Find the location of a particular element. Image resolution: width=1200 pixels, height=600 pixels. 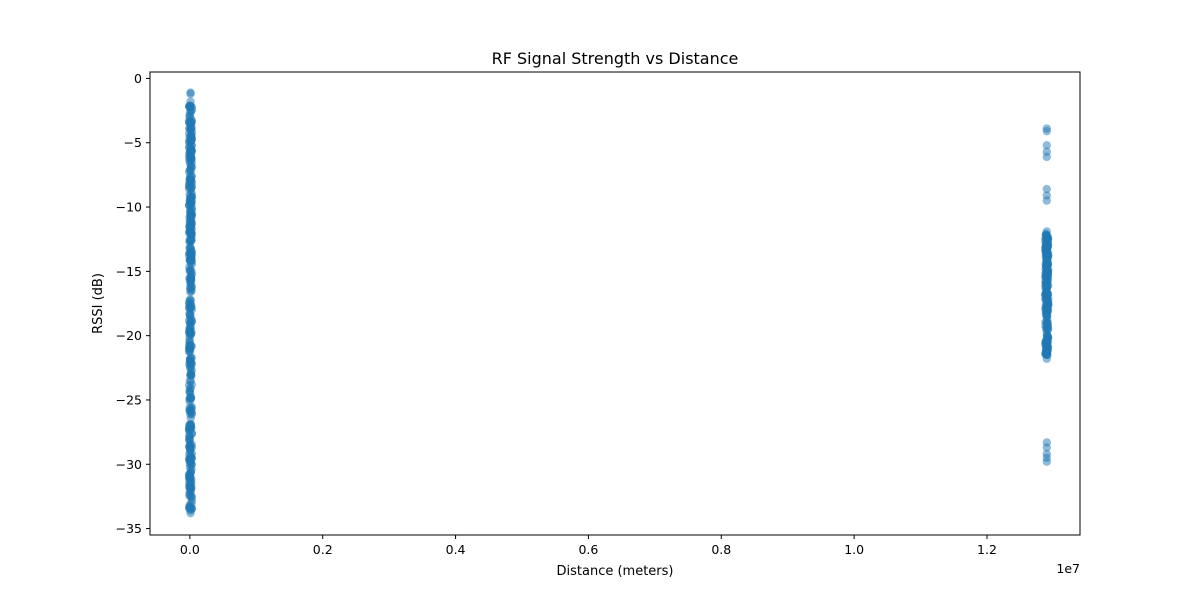

y-tick-label: −35 is located at coordinates (129, 528).